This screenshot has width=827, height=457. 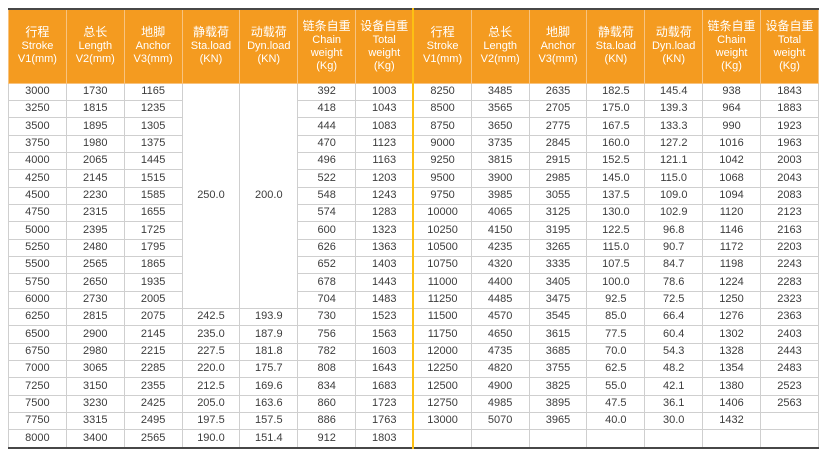 What do you see at coordinates (95, 334) in the screenshot?
I see `cell-left: 2900` at bounding box center [95, 334].